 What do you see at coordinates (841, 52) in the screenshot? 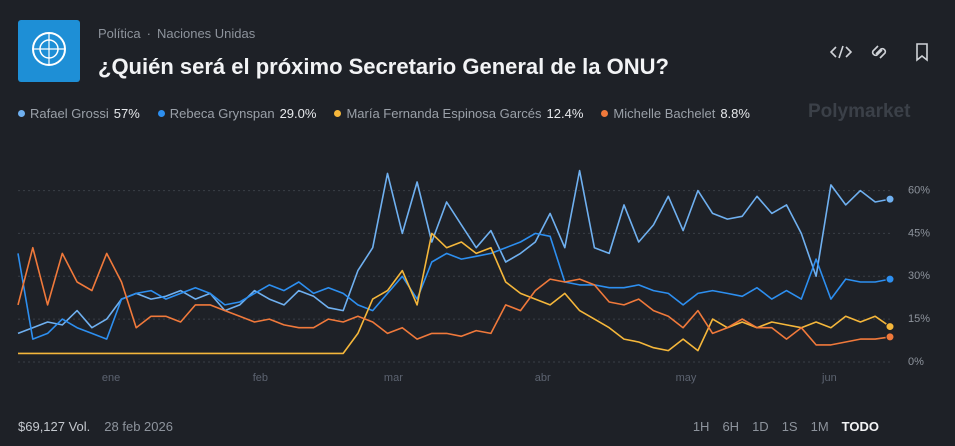
I see `embed-button` at bounding box center [841, 52].